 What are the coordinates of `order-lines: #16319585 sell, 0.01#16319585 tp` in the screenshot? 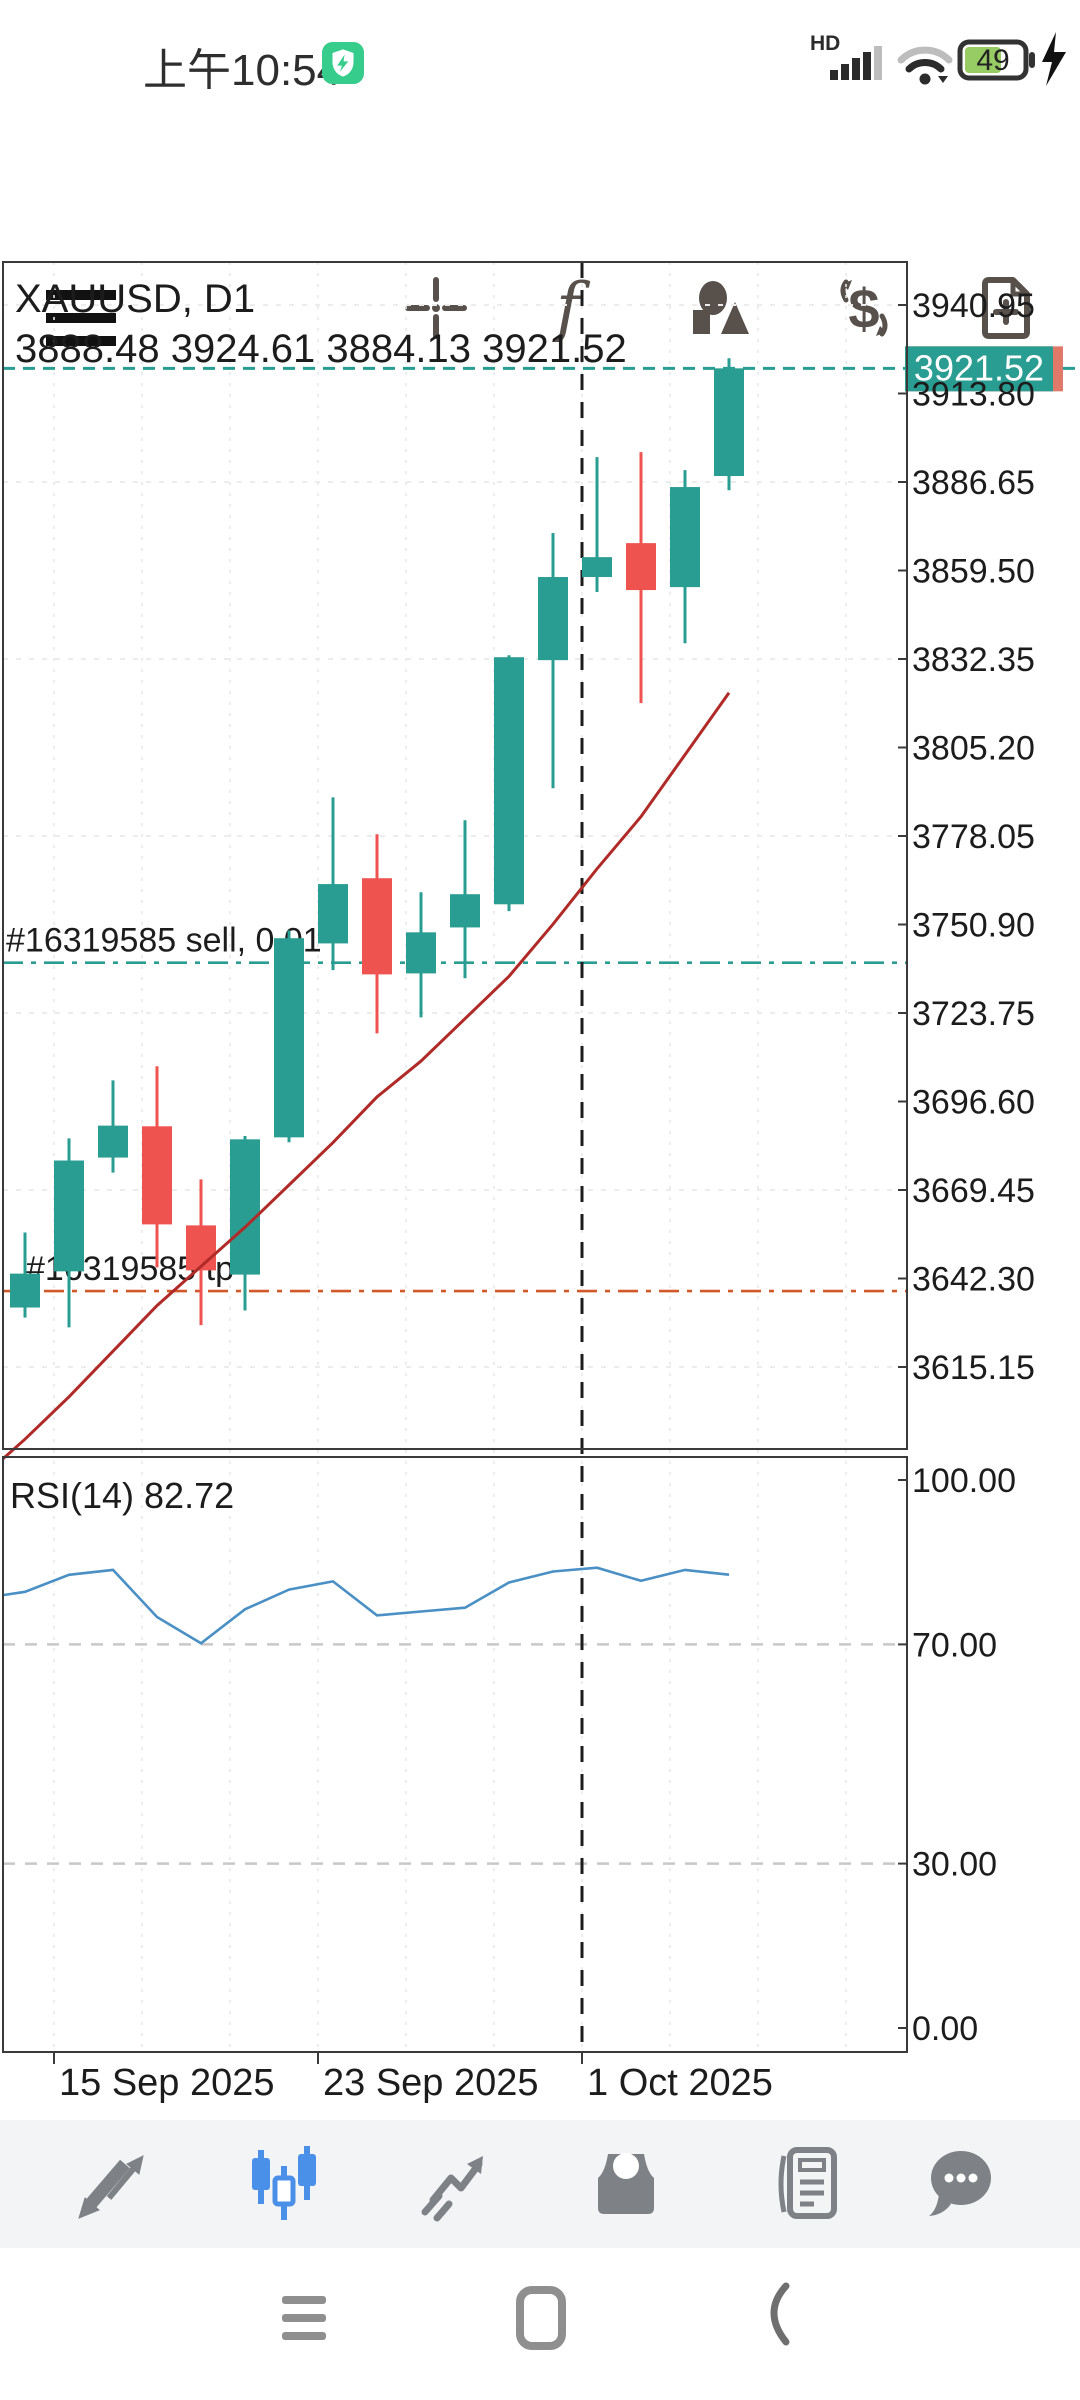 It's located at (455, 1107).